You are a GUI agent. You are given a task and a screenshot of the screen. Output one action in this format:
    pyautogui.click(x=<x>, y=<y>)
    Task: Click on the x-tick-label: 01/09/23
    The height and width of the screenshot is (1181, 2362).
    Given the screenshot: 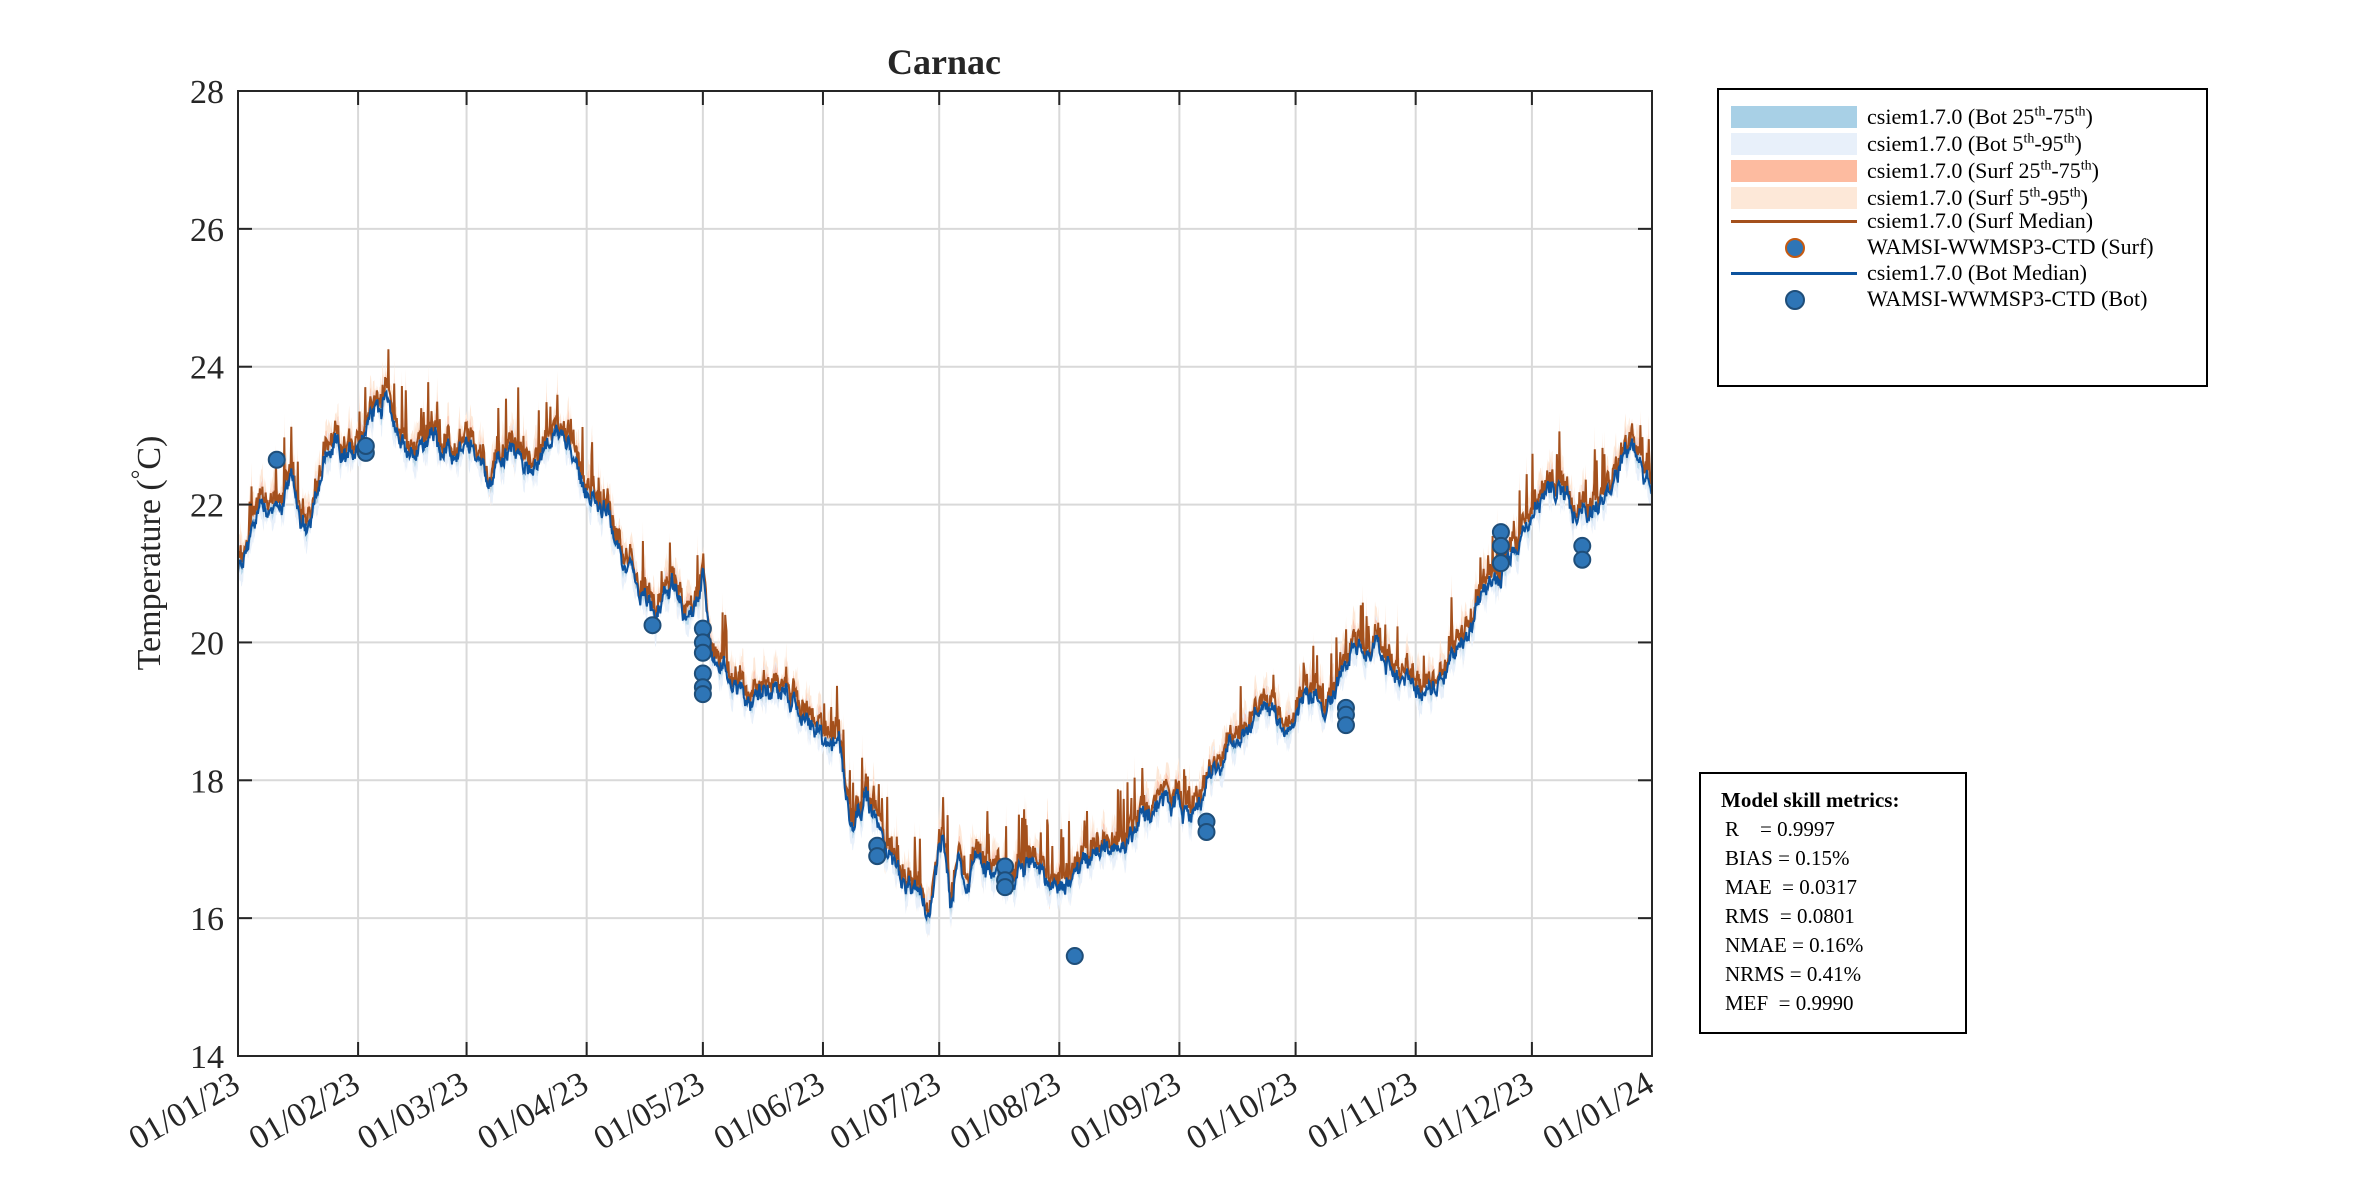 What is the action you would take?
    pyautogui.click(x=1125, y=1111)
    